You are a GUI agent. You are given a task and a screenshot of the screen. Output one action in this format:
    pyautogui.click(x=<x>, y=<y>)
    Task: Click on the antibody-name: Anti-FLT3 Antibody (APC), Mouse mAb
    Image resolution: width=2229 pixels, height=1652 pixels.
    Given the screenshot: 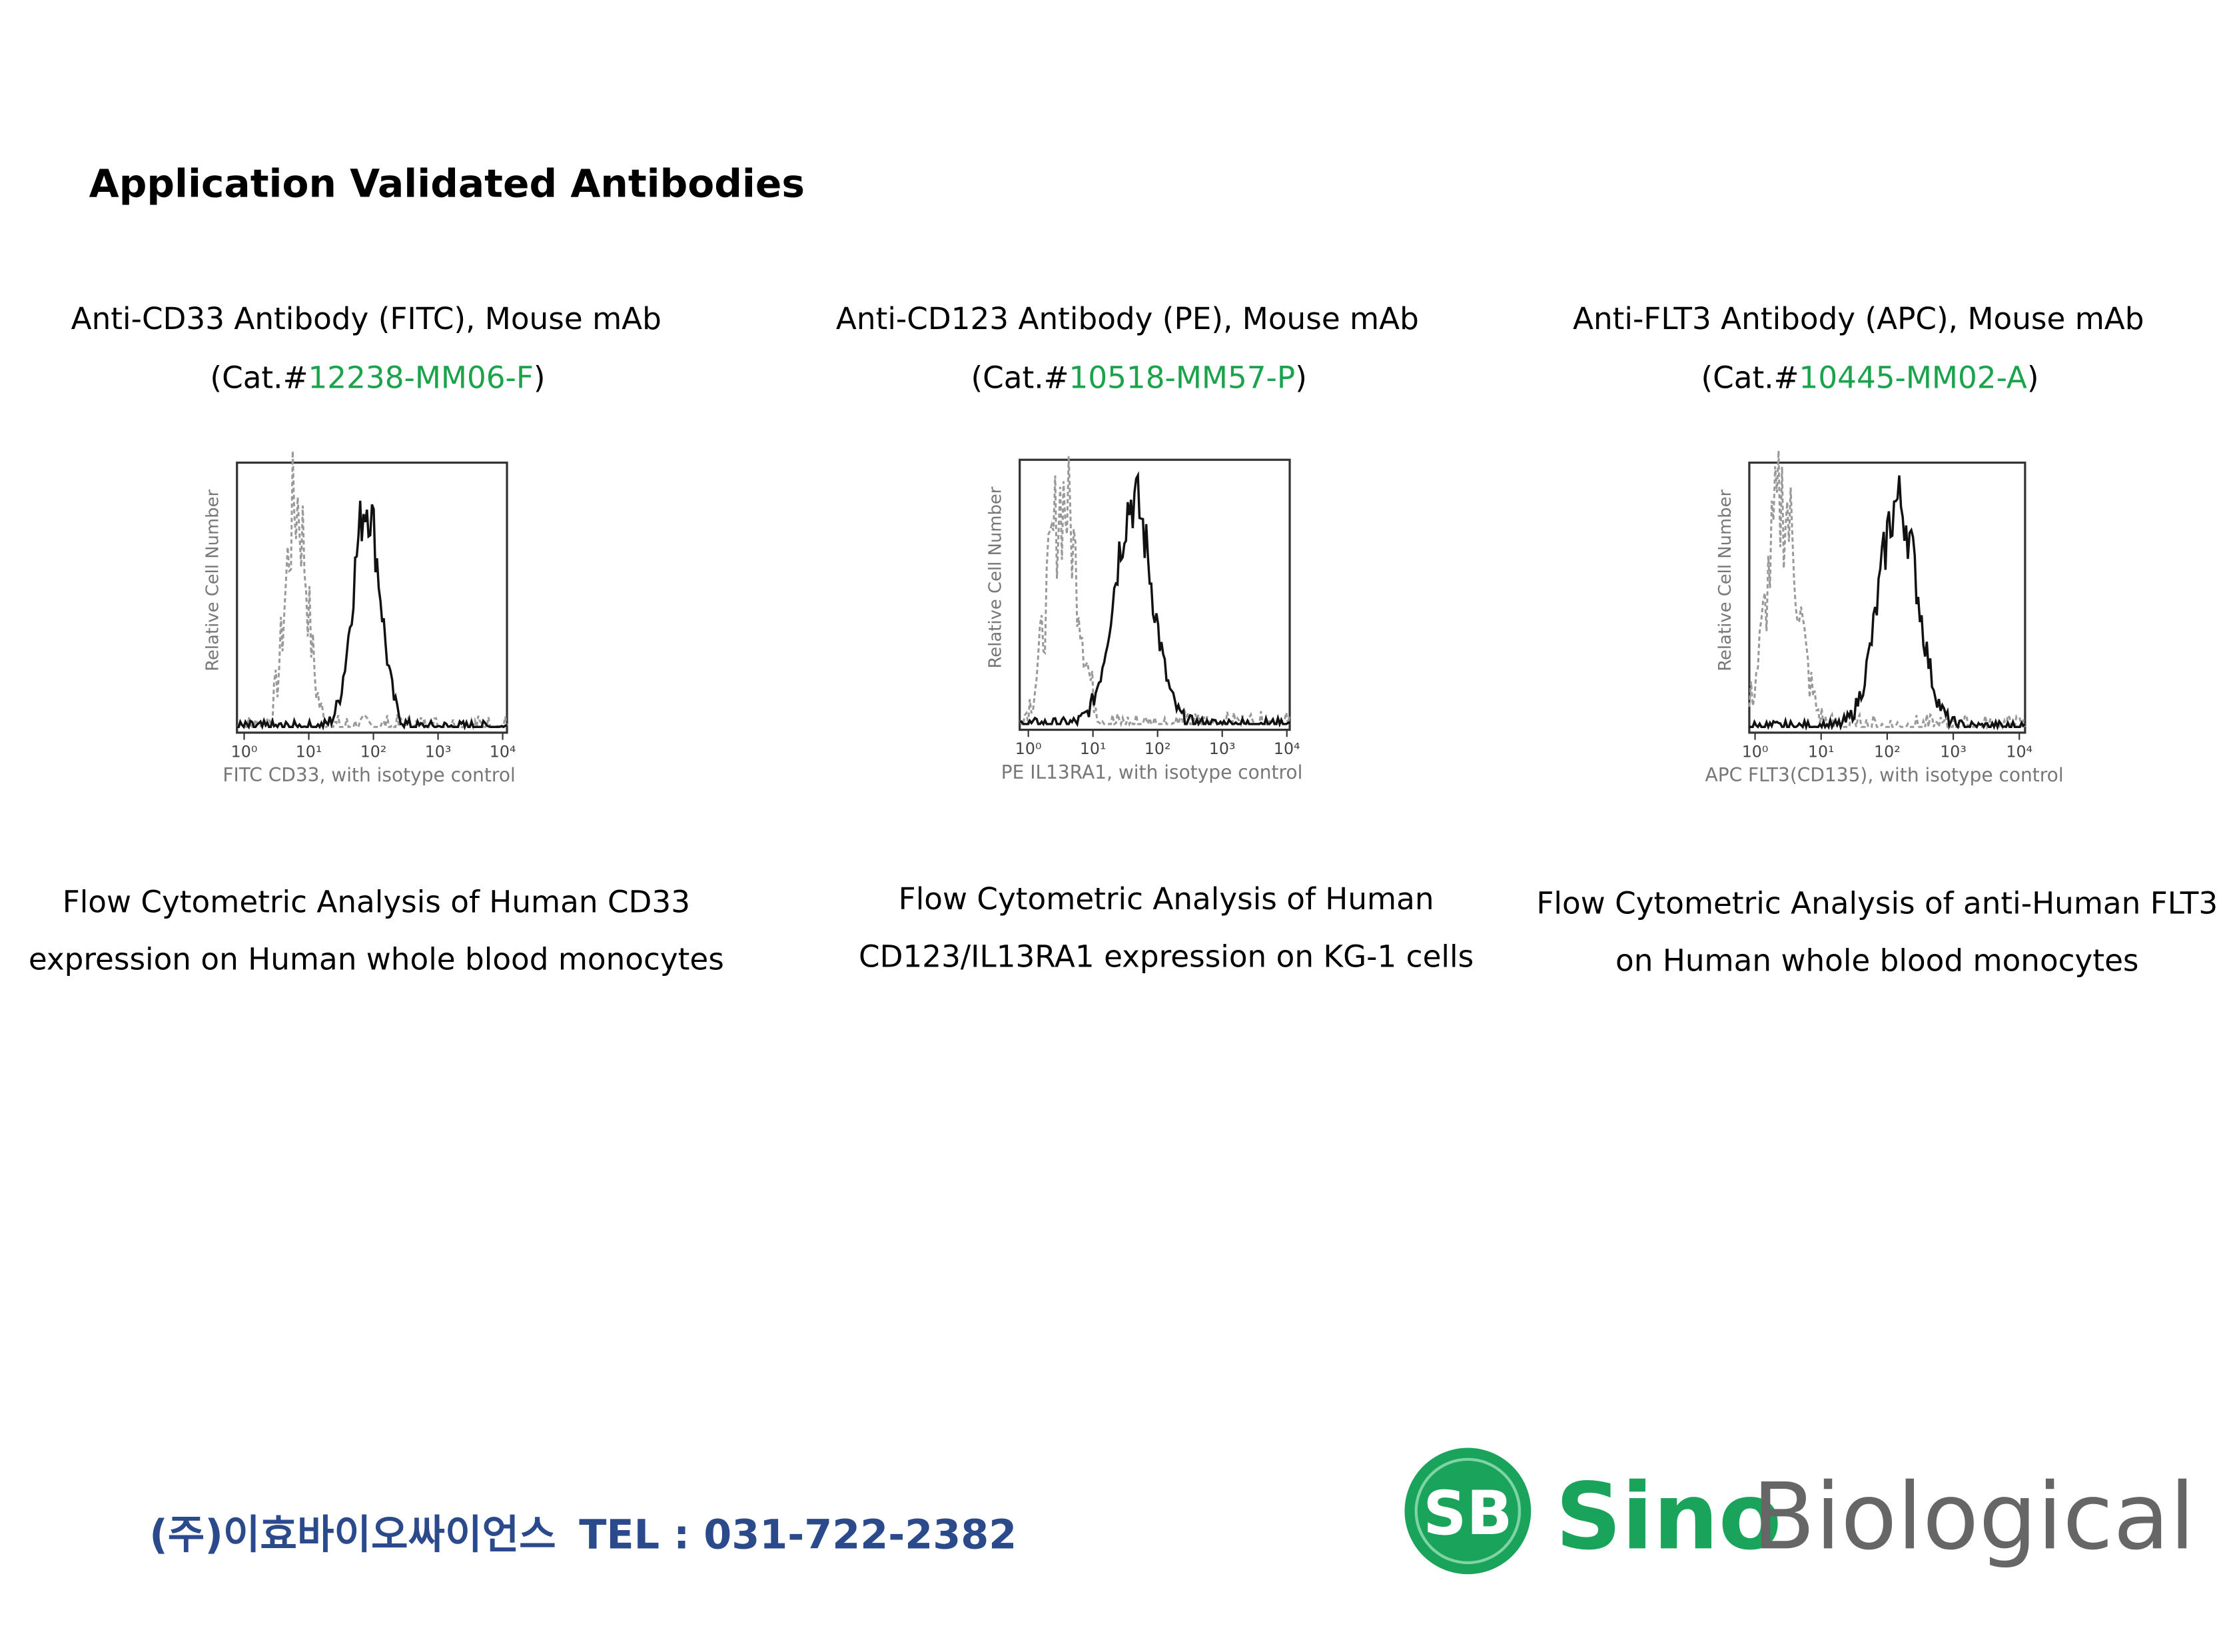 What is the action you would take?
    pyautogui.click(x=1858, y=318)
    